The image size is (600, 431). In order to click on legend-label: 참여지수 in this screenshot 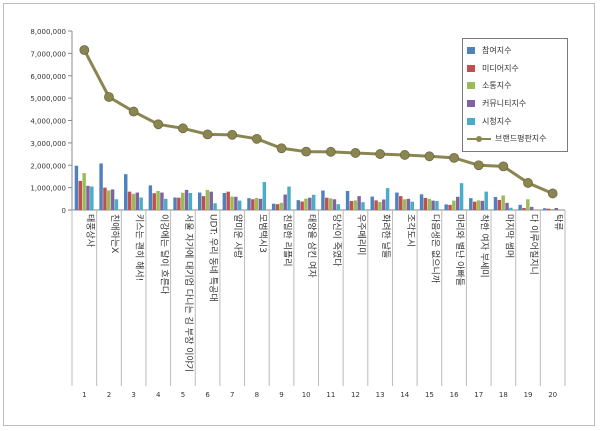, I will do `click(497, 51)`.